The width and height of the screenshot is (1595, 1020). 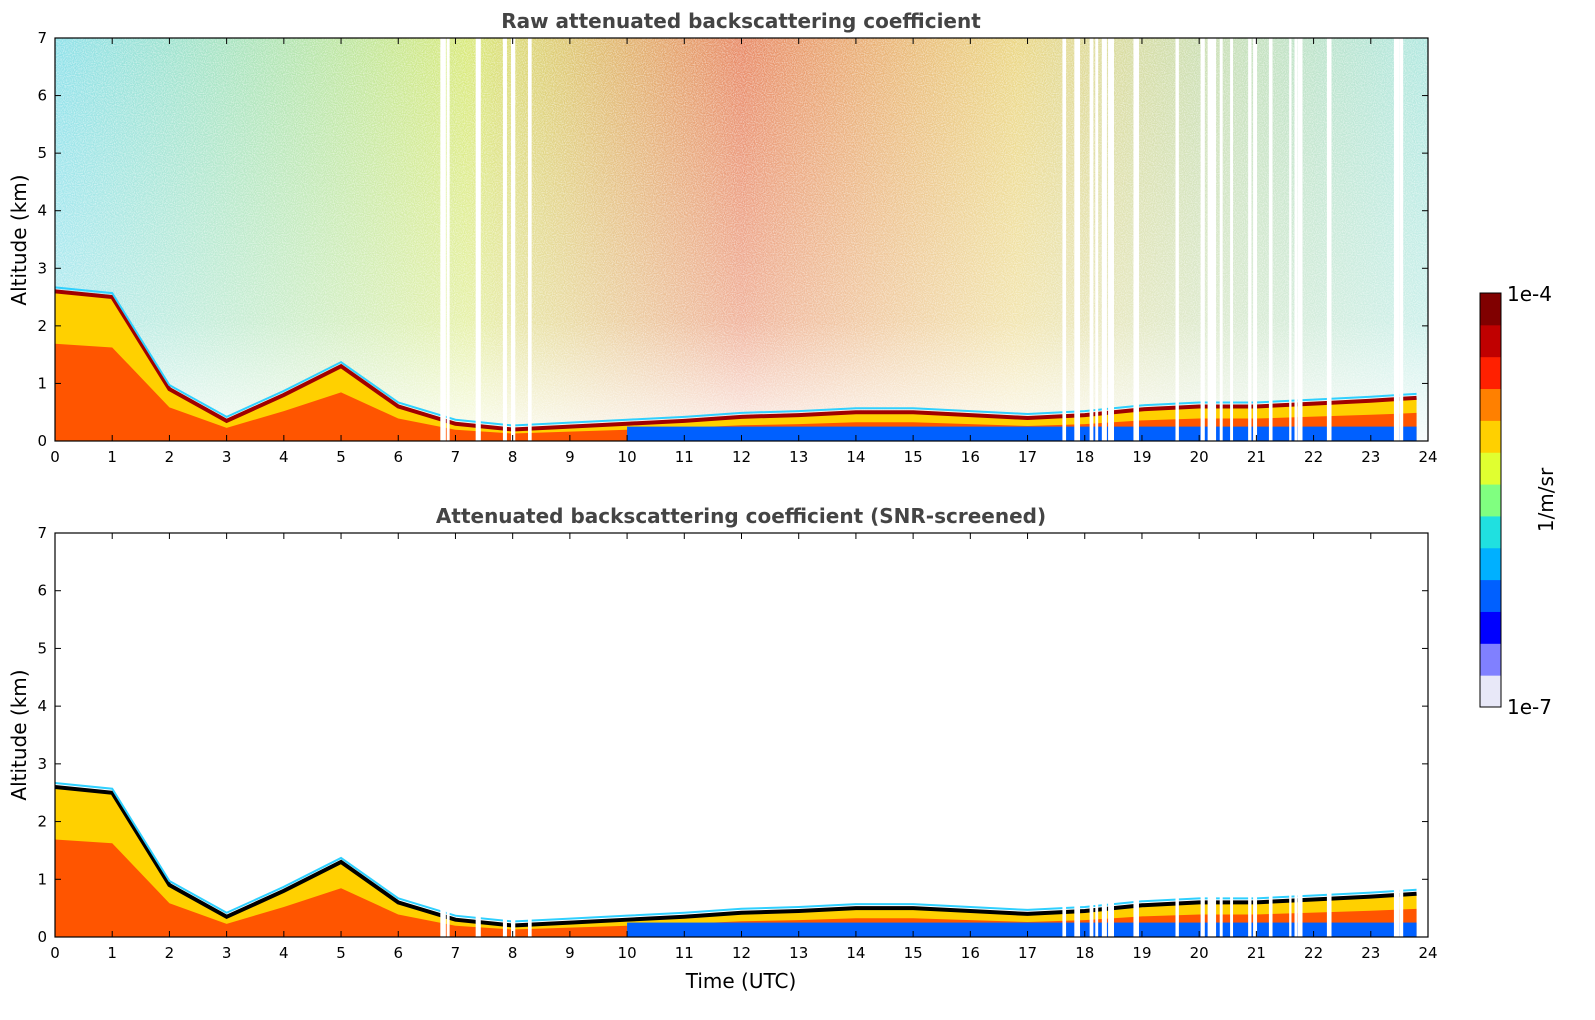 What do you see at coordinates (1529, 707) in the screenshot?
I see `colorbar-min-label: 1e-7` at bounding box center [1529, 707].